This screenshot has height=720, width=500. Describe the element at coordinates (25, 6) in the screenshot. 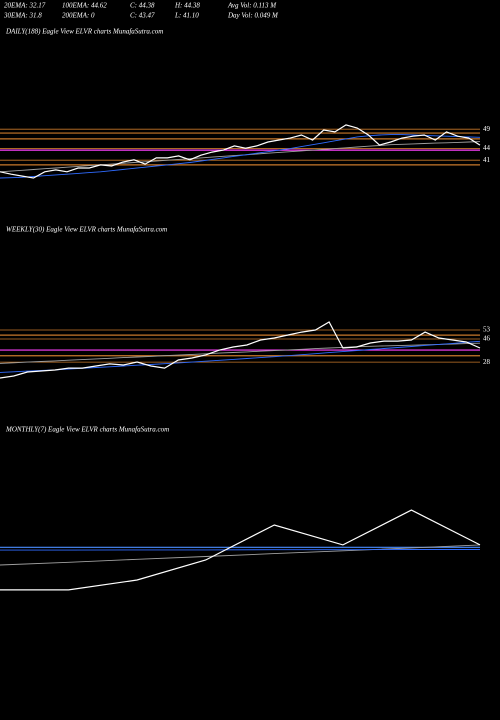

I see `header-stat: 20EMA: 32.17` at that location.